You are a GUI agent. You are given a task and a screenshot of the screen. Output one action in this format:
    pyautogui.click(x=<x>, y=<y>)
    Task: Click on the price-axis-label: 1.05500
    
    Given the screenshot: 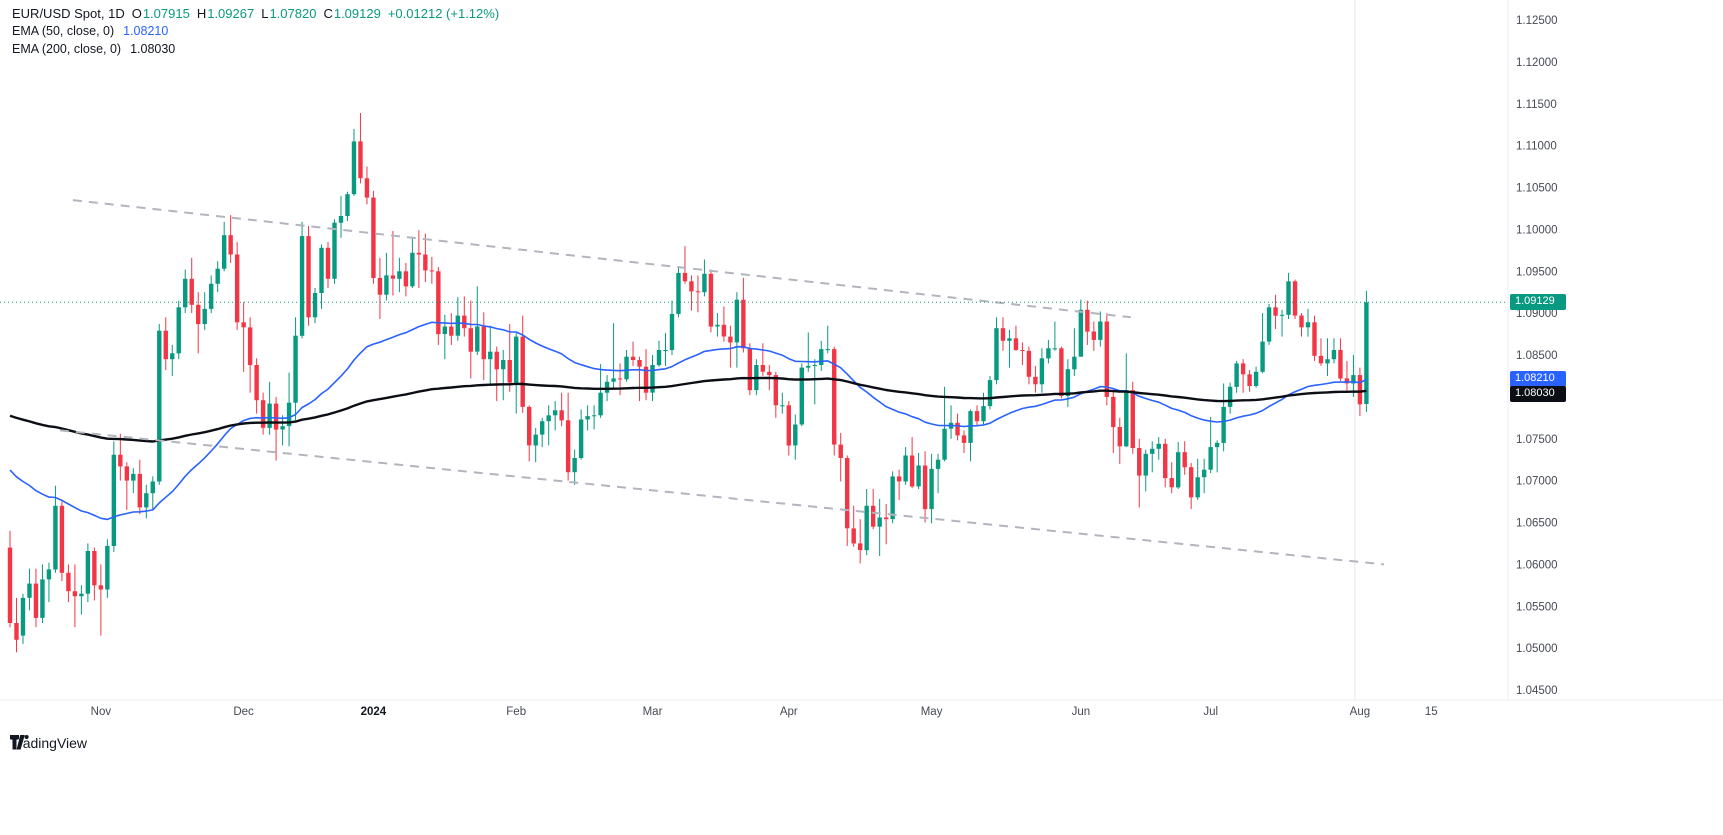 What is the action you would take?
    pyautogui.click(x=1537, y=607)
    